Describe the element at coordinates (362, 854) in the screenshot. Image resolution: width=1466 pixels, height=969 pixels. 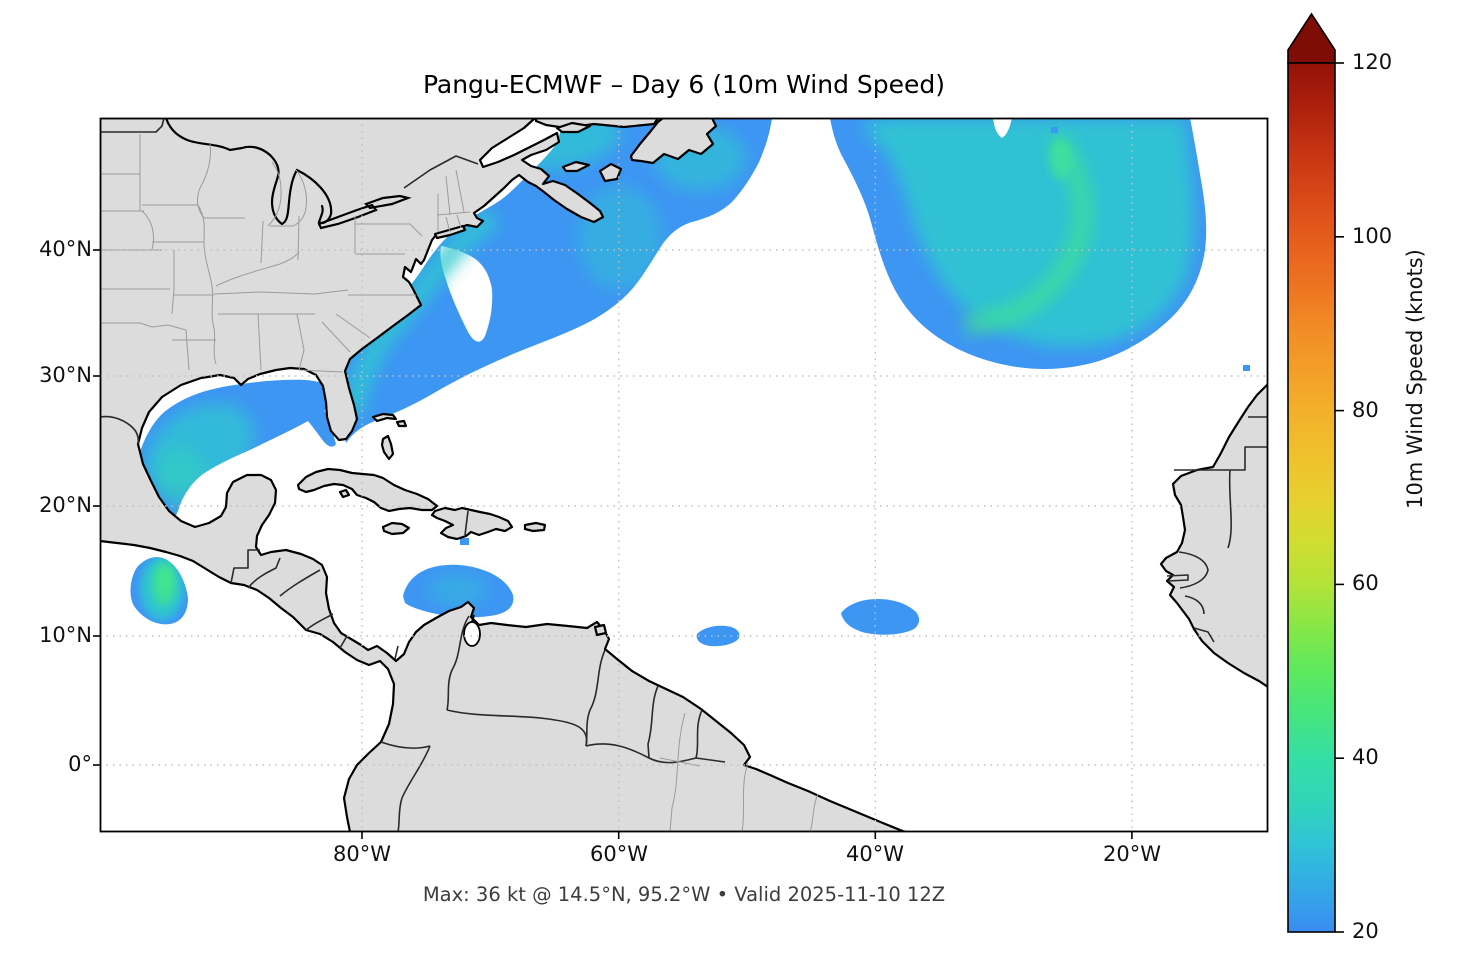
I see `x-tick-label-80w: 80°W` at that location.